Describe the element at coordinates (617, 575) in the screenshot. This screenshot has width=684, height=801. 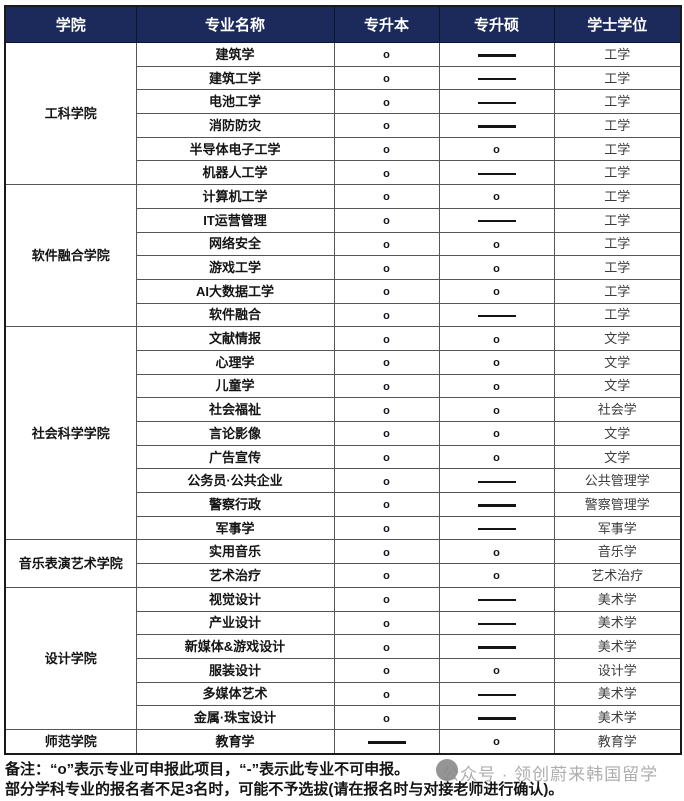
I see `degree-cell: 艺术治疗` at that location.